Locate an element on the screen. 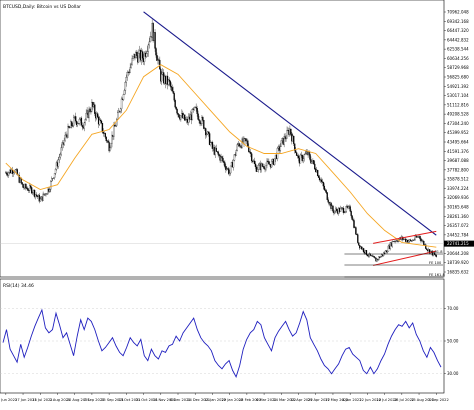 The height and width of the screenshot is (410, 474). price-tick-label: 26357.072 is located at coordinates (458, 225).